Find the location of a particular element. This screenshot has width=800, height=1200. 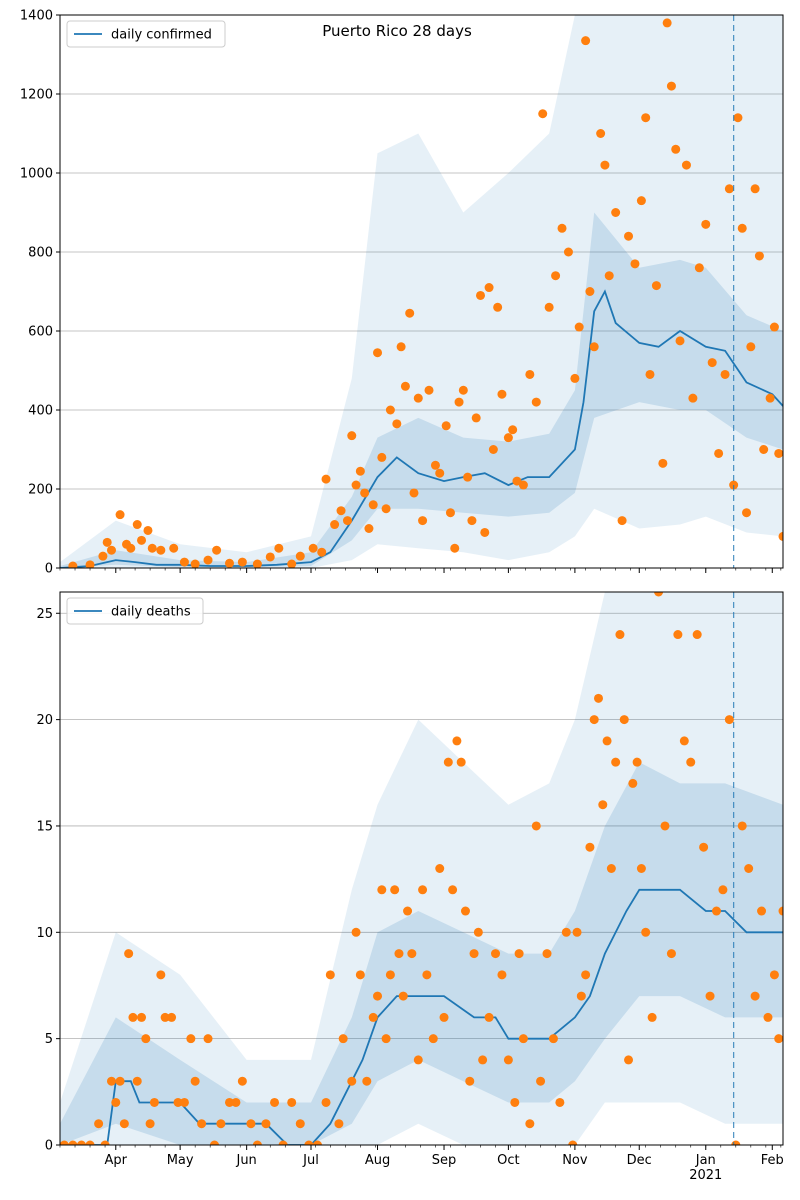

y-tick-label: 1000 is located at coordinates (36, 174).